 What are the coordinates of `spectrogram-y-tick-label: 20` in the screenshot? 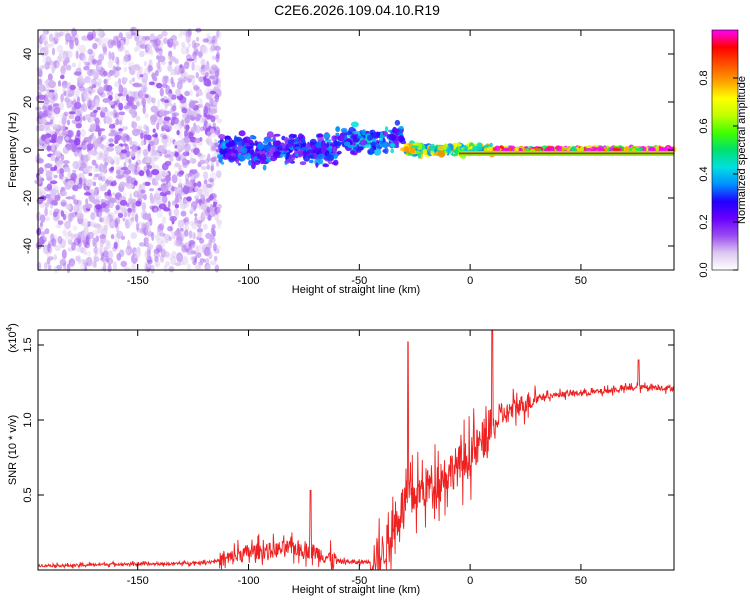 It's located at (28, 102).